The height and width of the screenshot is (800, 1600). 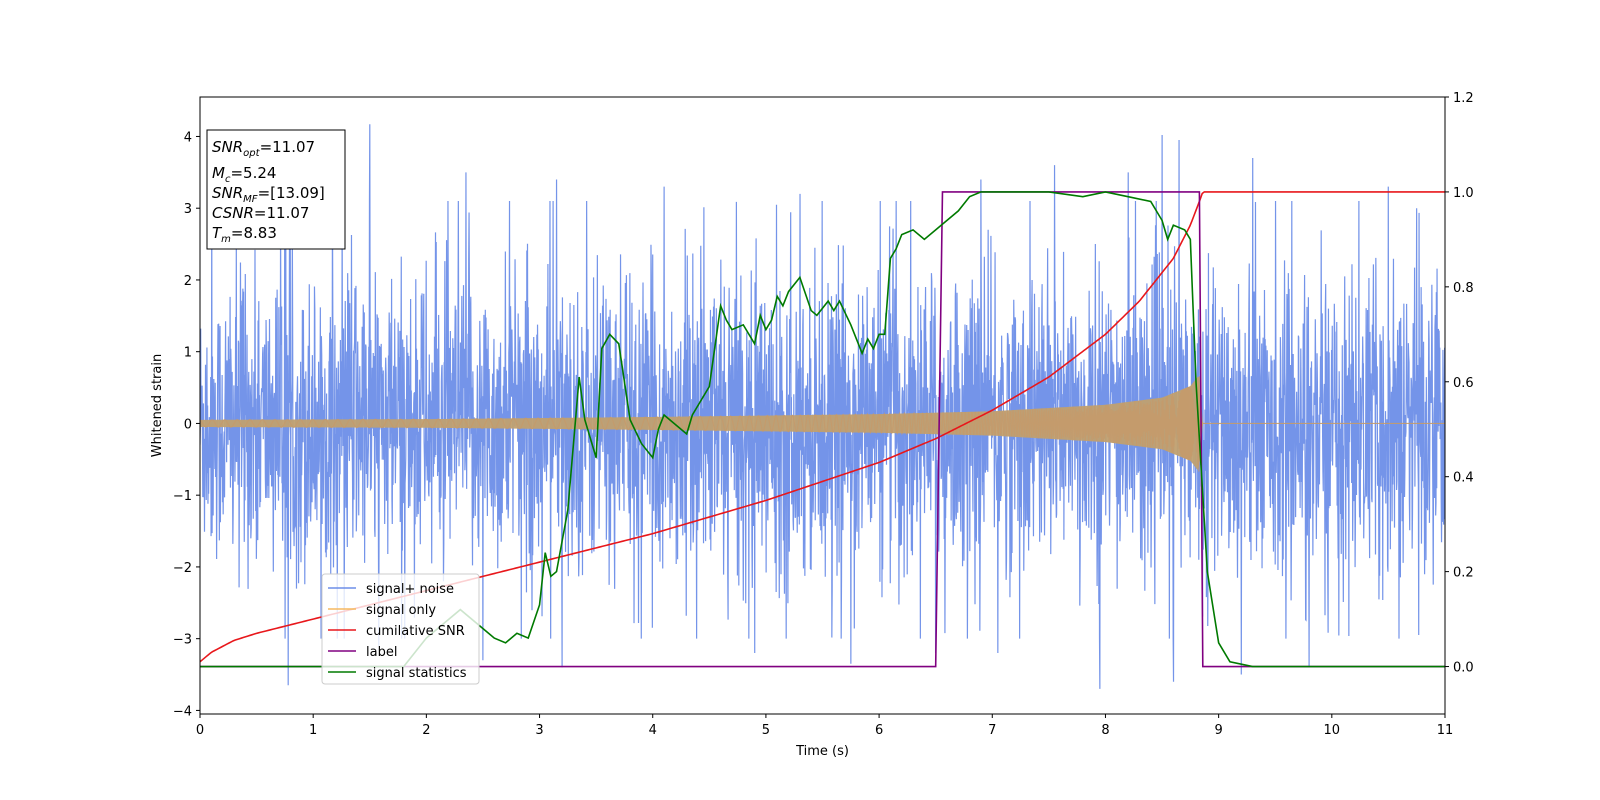 What do you see at coordinates (1445, 730) in the screenshot?
I see `x-tick-label: 11` at bounding box center [1445, 730].